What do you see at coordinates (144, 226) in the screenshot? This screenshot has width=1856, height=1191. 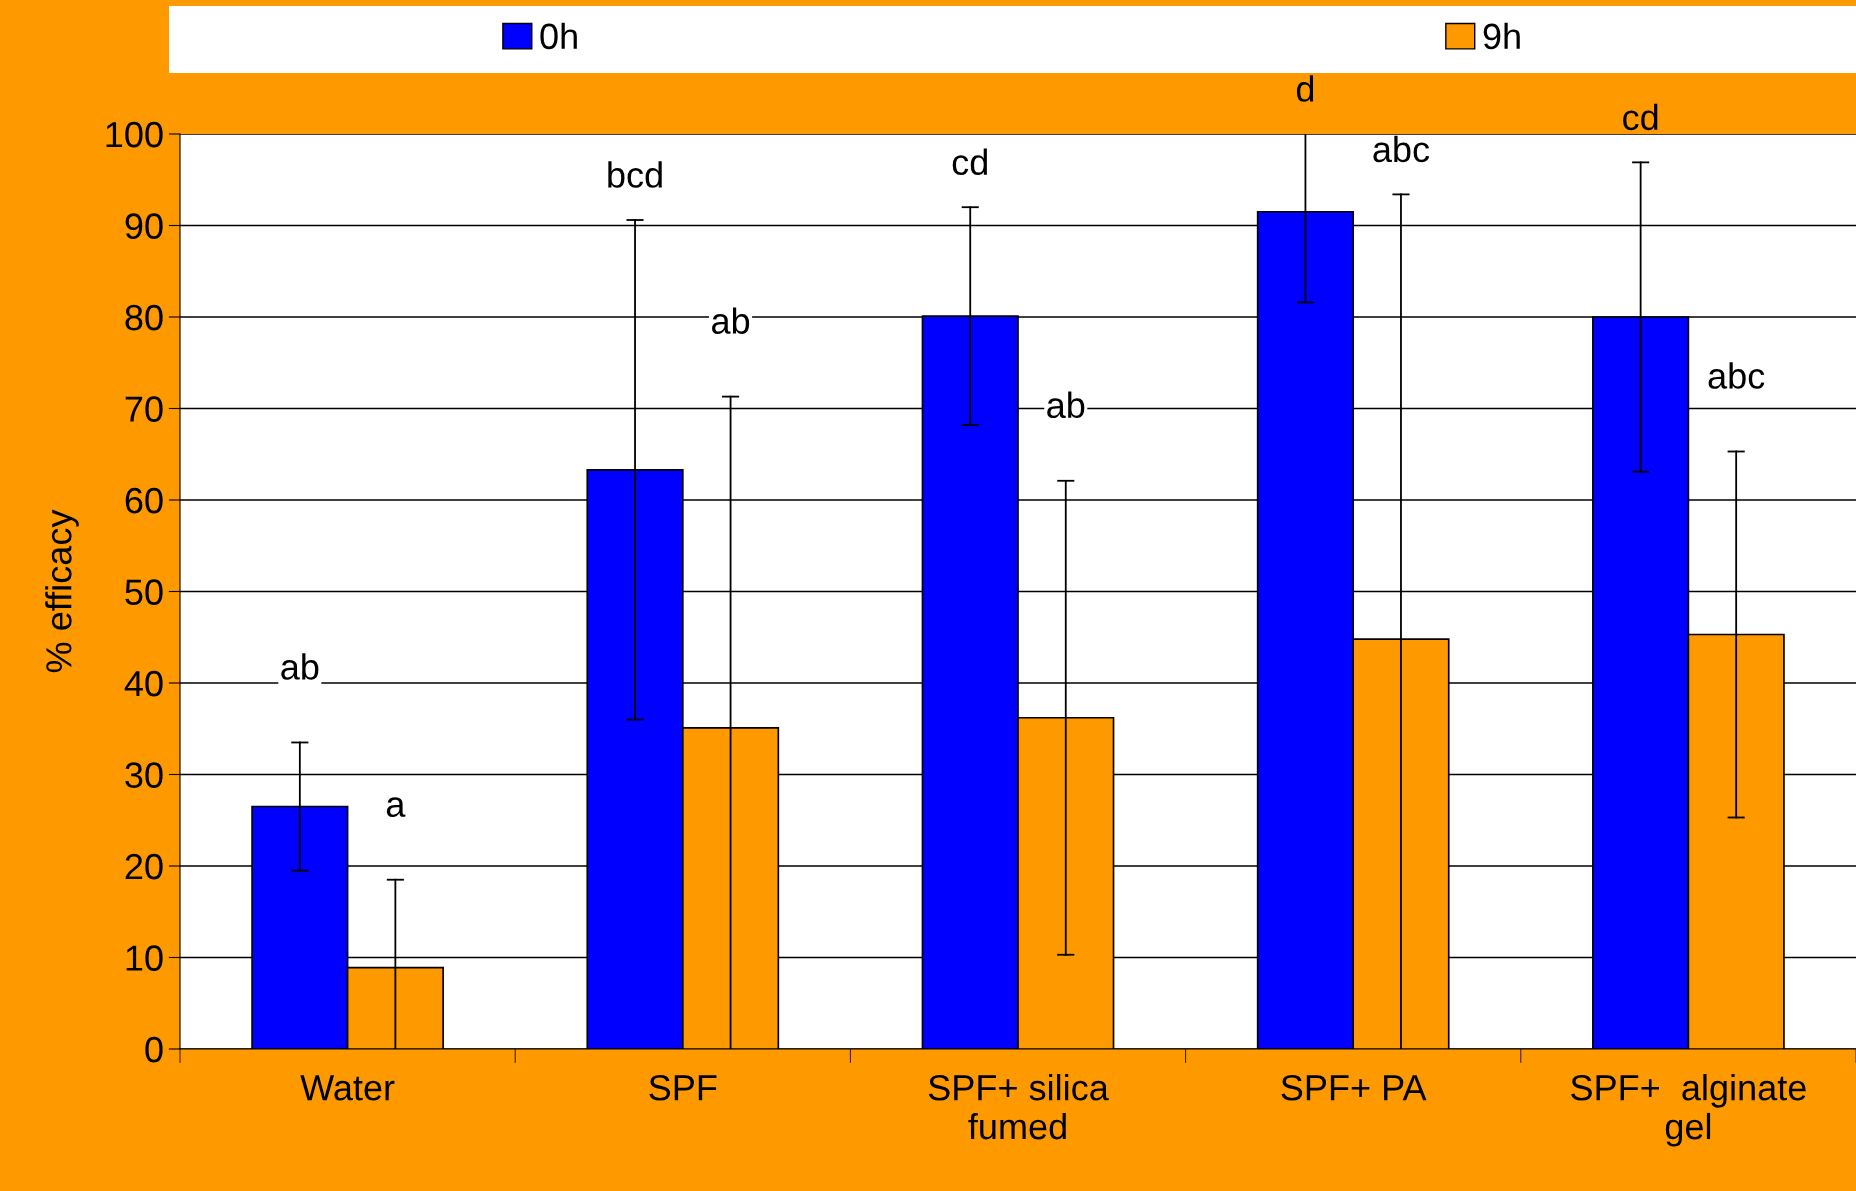 I see `y-tick-label: 90` at bounding box center [144, 226].